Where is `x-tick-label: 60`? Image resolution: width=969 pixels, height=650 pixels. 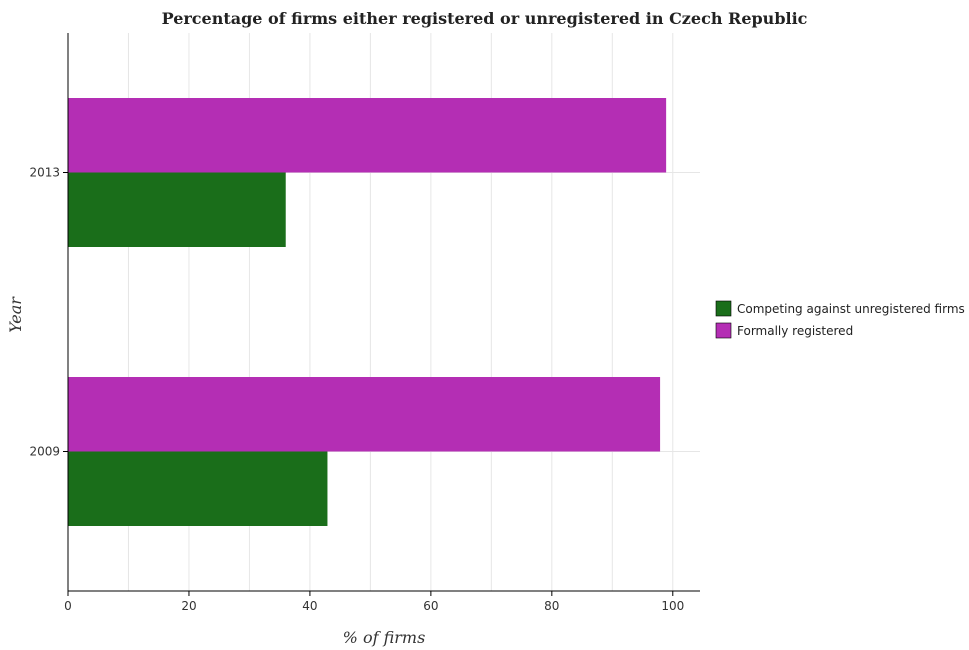
x-tick-label: 60 is located at coordinates (430, 606).